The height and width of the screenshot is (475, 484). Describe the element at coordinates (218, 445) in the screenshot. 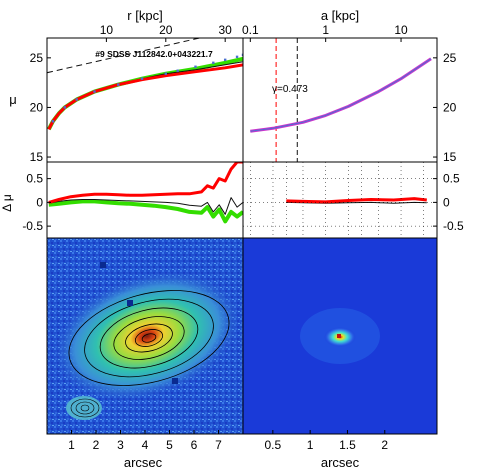

I see `galaxy-image-left-x-tick-label-6: 7` at that location.